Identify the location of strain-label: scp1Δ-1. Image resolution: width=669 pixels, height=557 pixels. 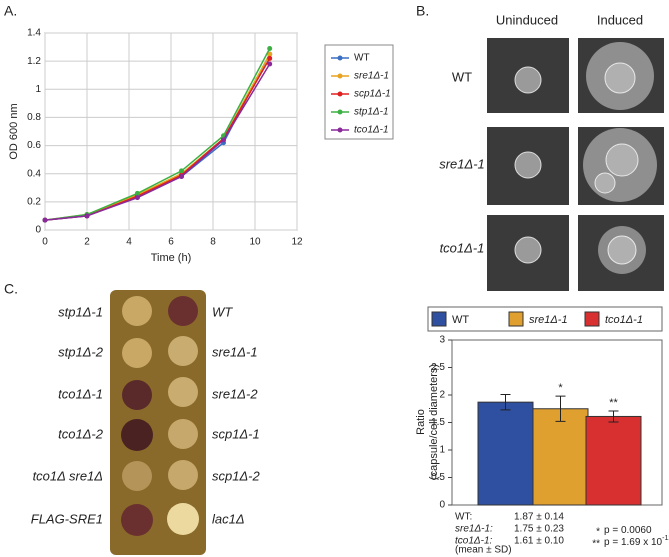
(236, 433).